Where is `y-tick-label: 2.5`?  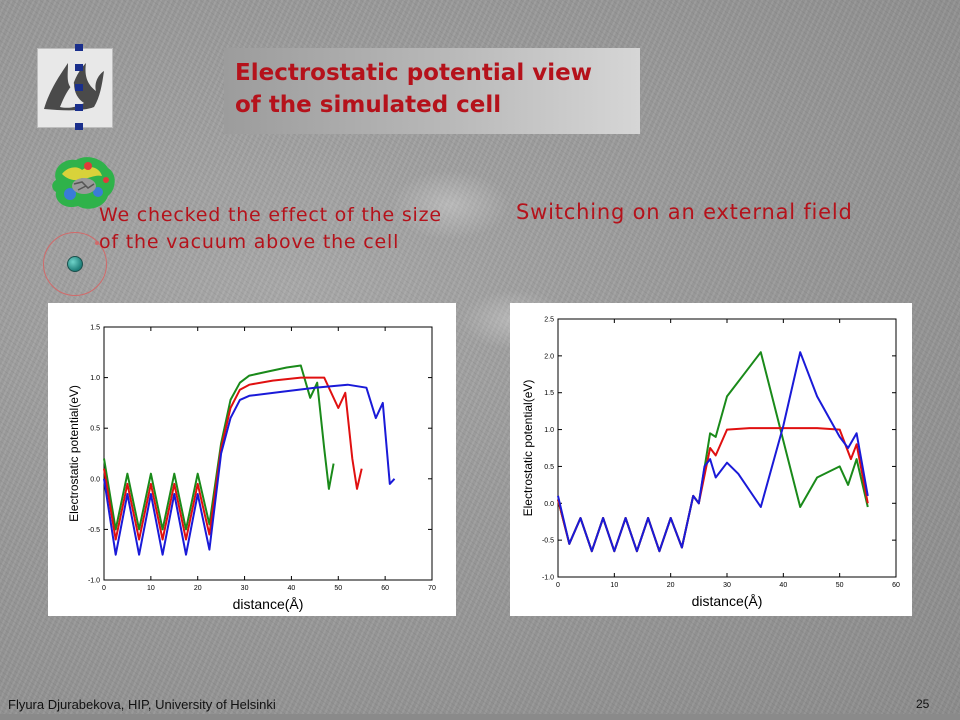
y-tick-label: 2.5 is located at coordinates (549, 320).